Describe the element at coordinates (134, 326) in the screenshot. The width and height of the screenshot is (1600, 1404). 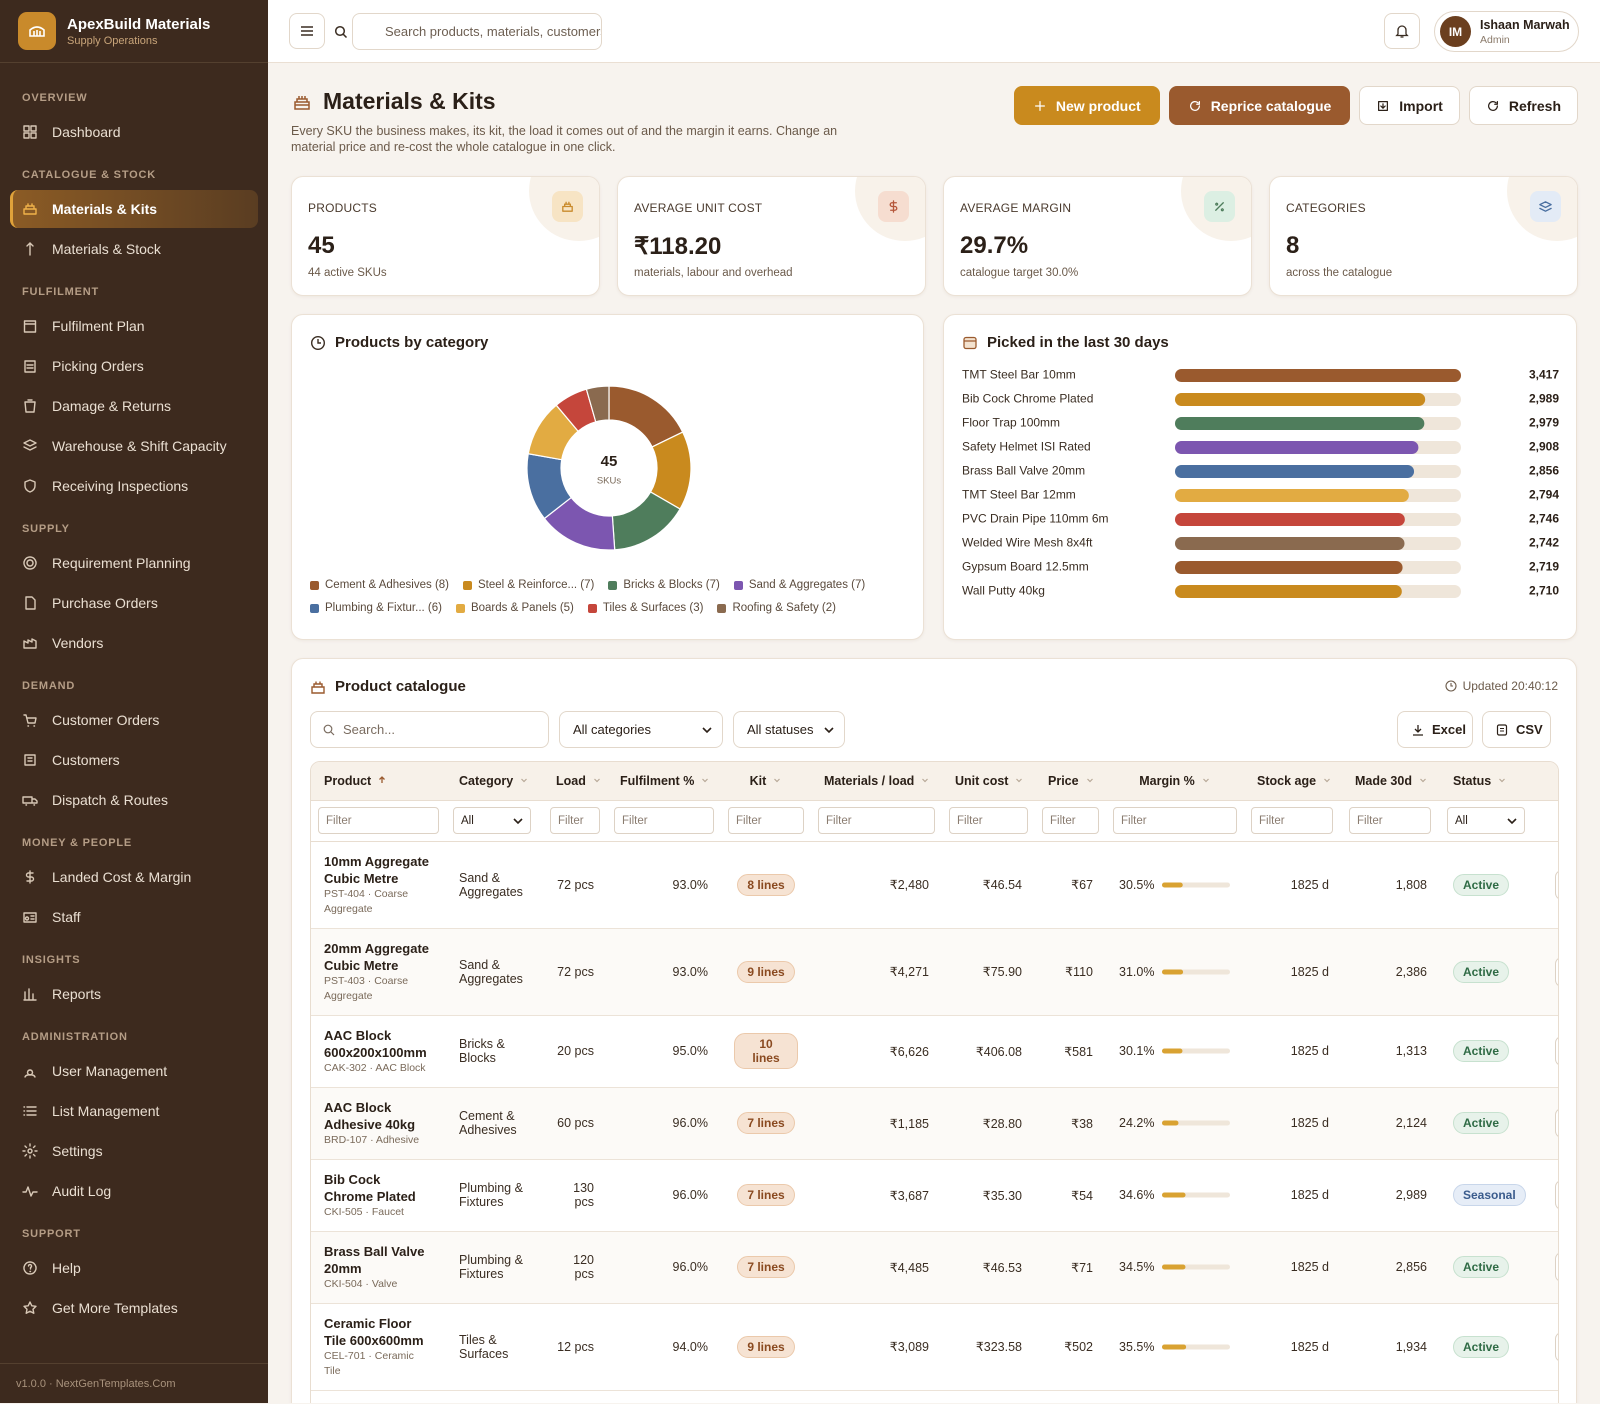
I see `nav-item: Fulfilment Plan` at that location.